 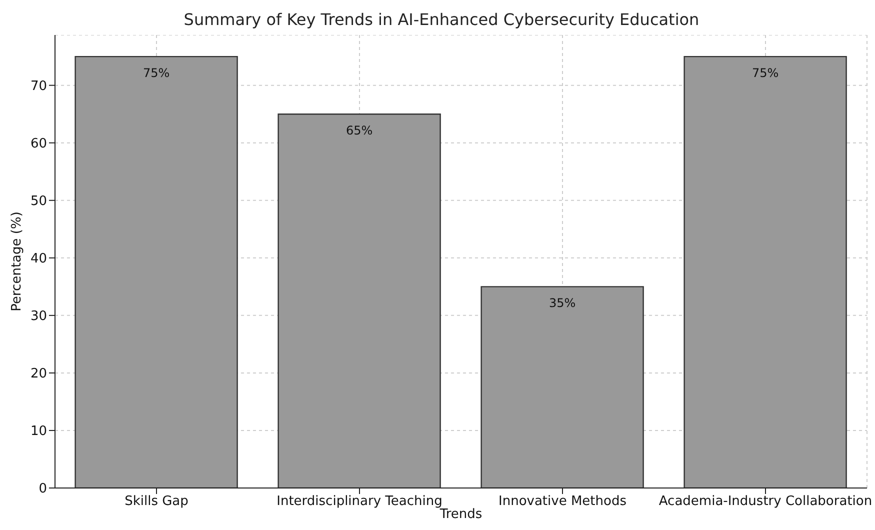 I want to click on y-axis-title: Percentage (%), so click(x=17, y=262).